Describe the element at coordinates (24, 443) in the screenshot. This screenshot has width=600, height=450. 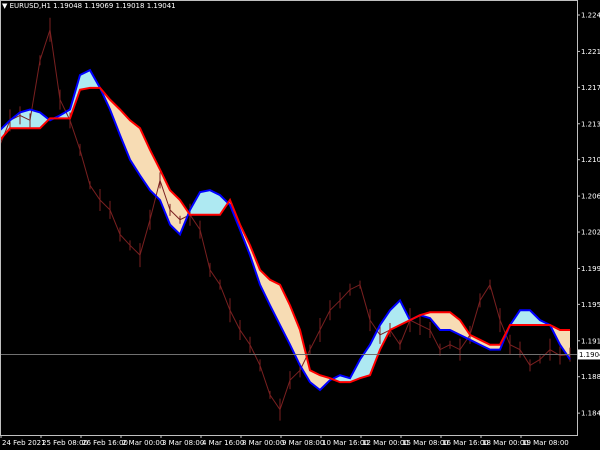
I see `x-tick-label: 24 Feb 2021` at that location.